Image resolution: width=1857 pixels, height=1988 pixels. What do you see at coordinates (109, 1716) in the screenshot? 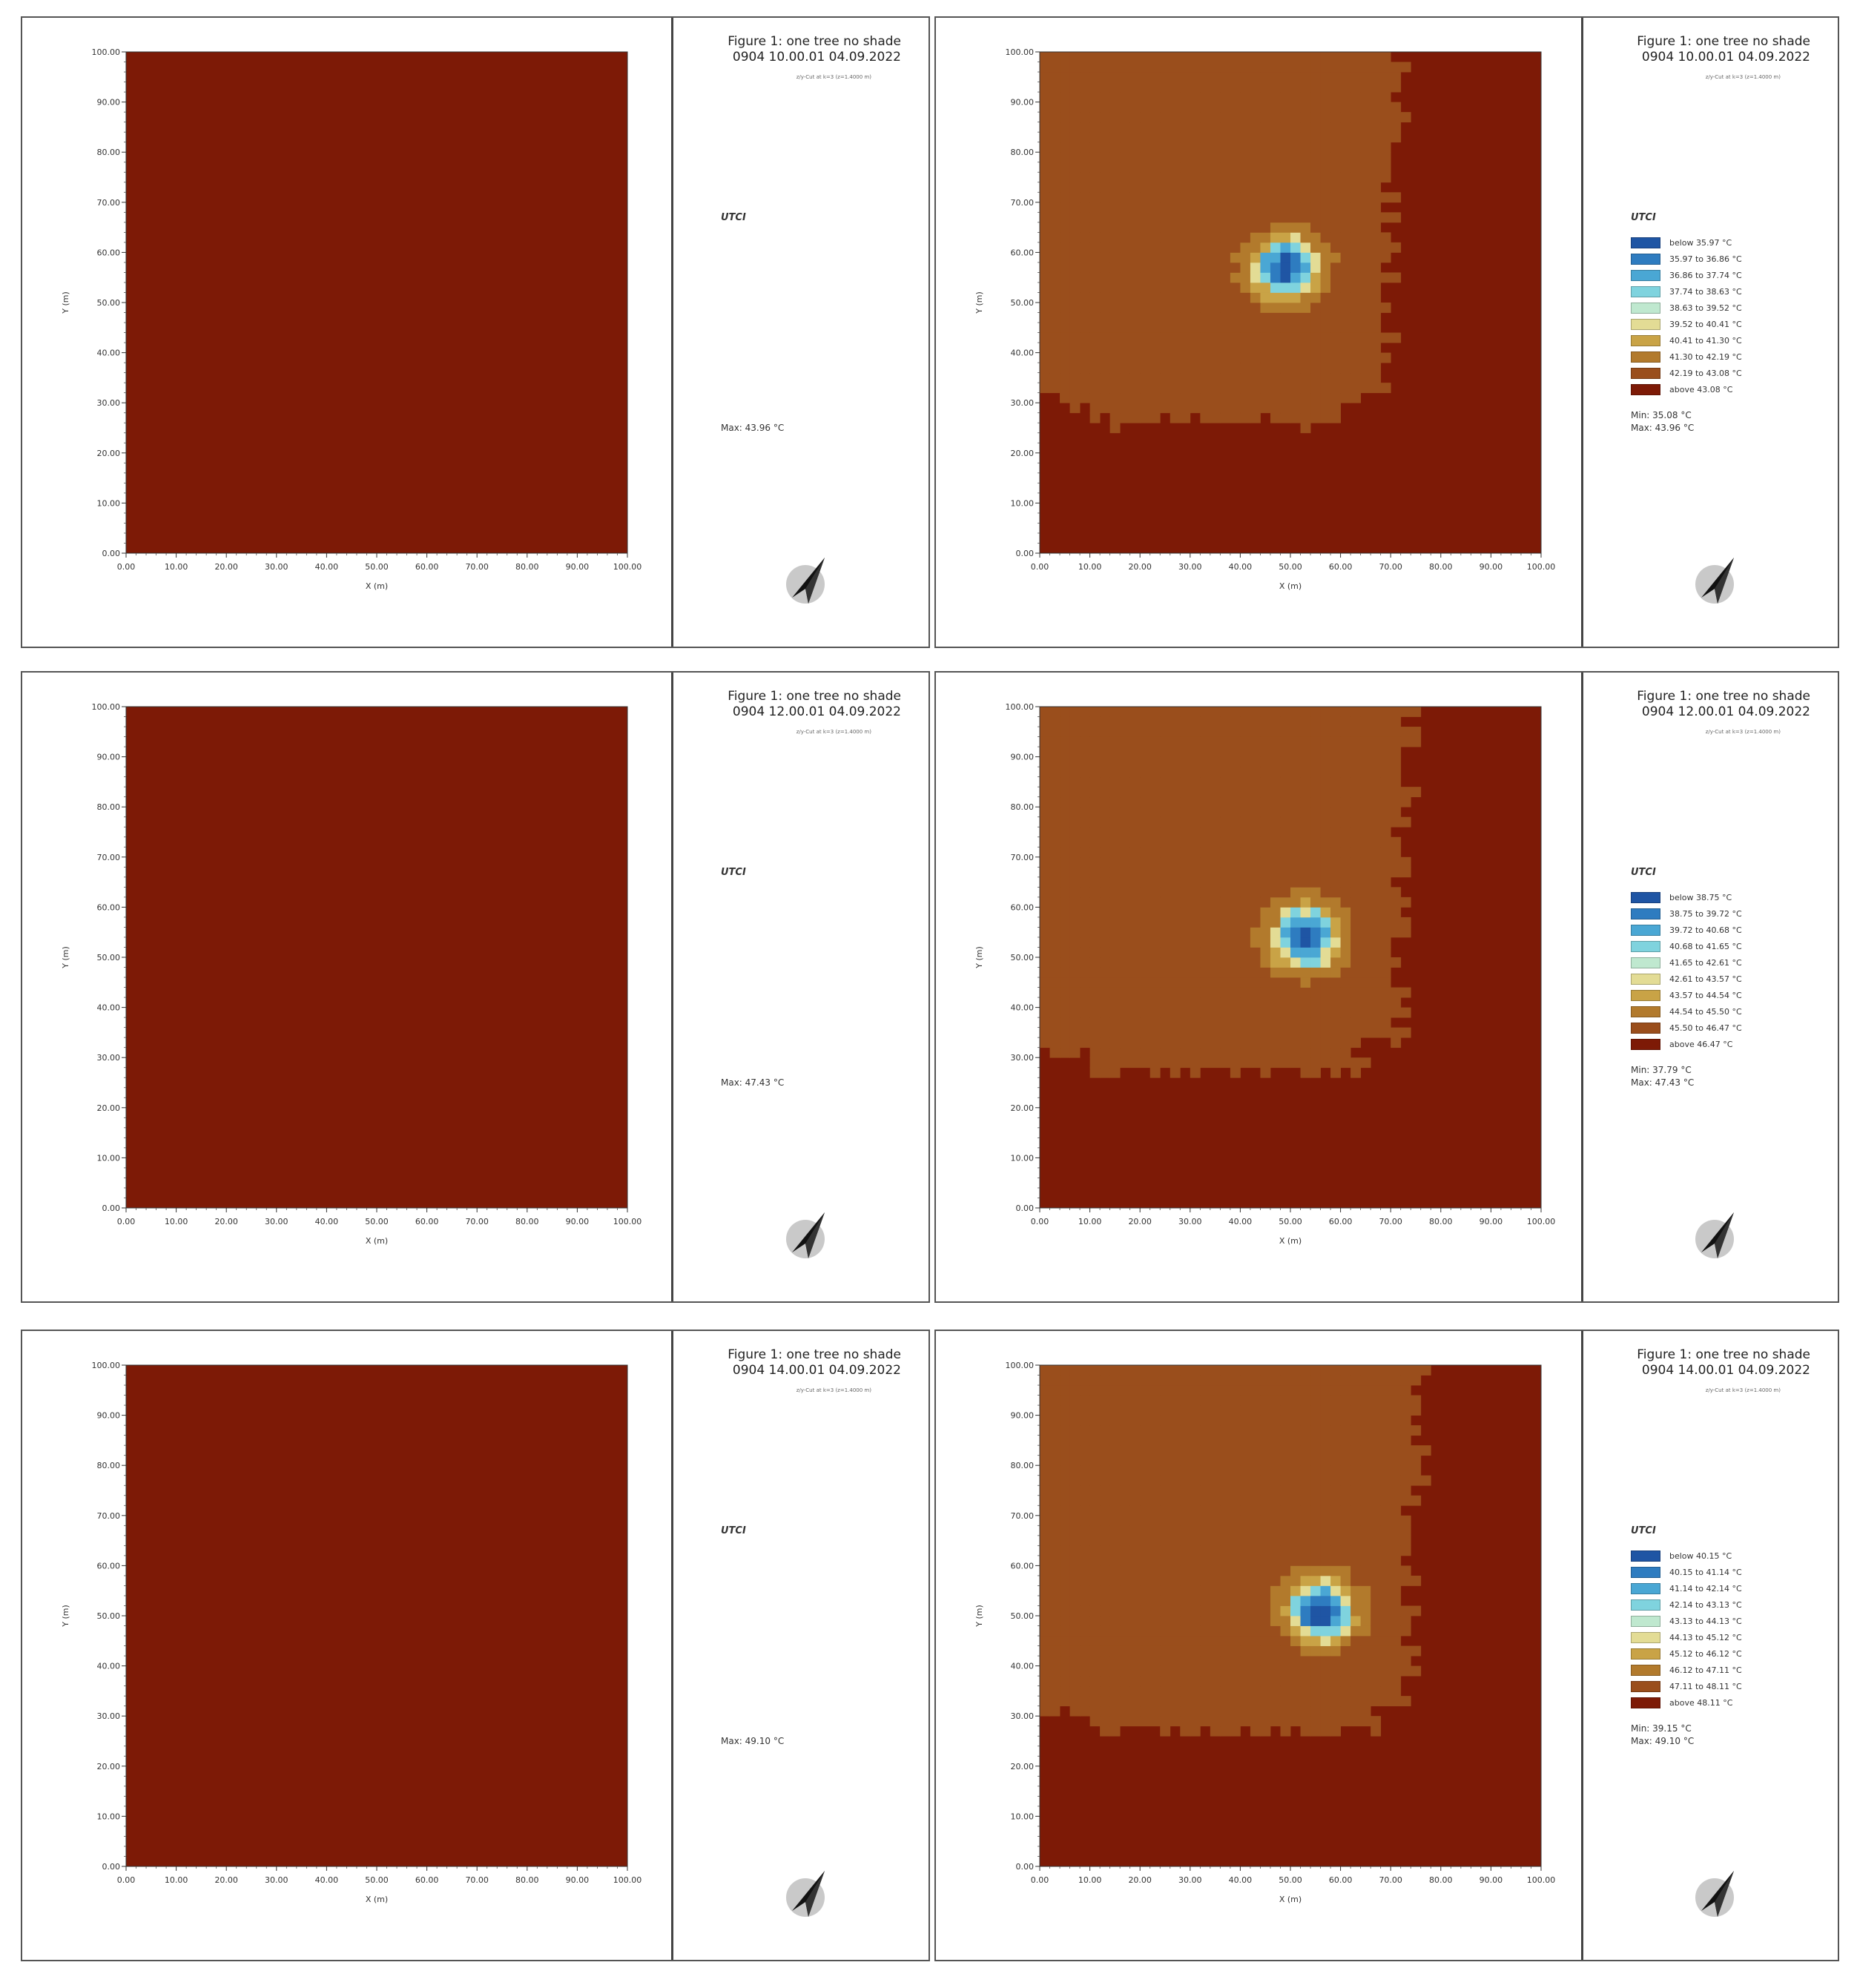
I see `y-tick-label: 30.00` at bounding box center [109, 1716].